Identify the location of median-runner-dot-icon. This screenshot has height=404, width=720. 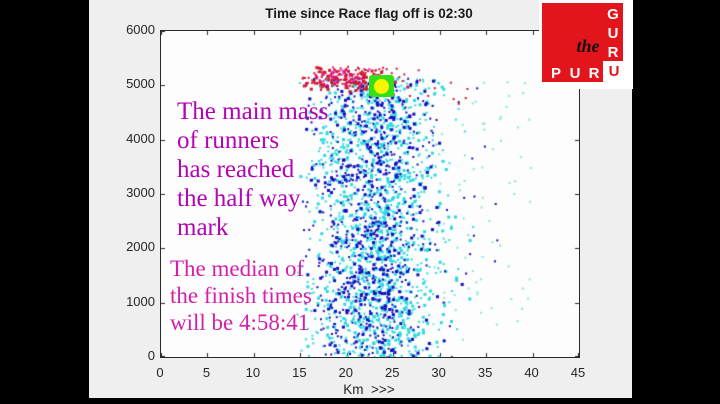
(381, 86).